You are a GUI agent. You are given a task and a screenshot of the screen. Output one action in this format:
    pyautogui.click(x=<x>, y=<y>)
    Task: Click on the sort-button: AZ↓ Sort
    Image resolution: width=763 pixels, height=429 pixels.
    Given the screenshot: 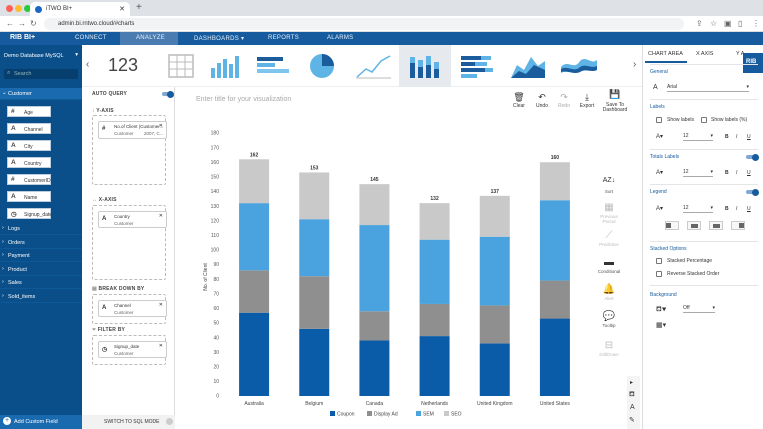 What is the action you would take?
    pyautogui.click(x=609, y=185)
    